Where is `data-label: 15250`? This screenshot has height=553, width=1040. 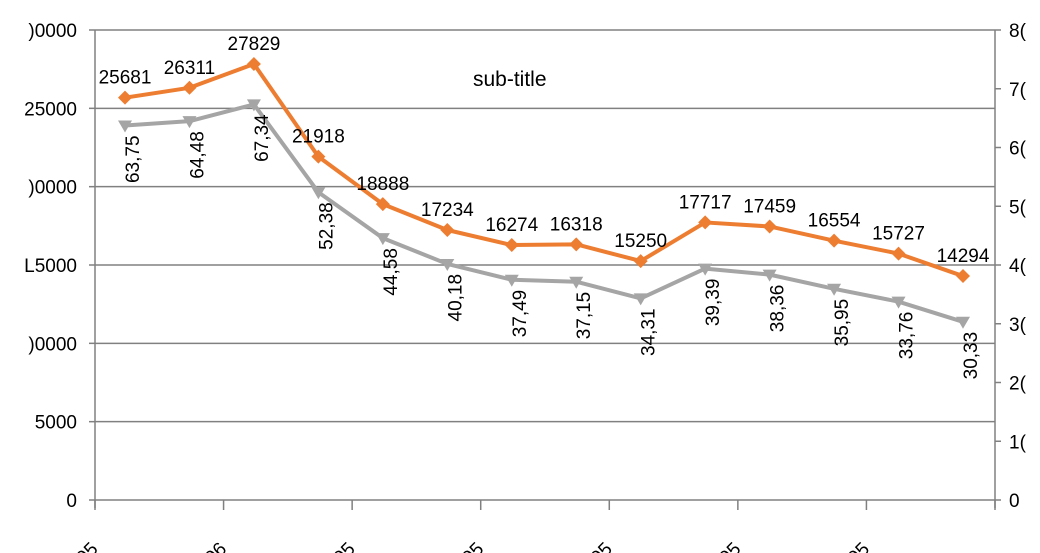 data-label: 15250 is located at coordinates (640, 241).